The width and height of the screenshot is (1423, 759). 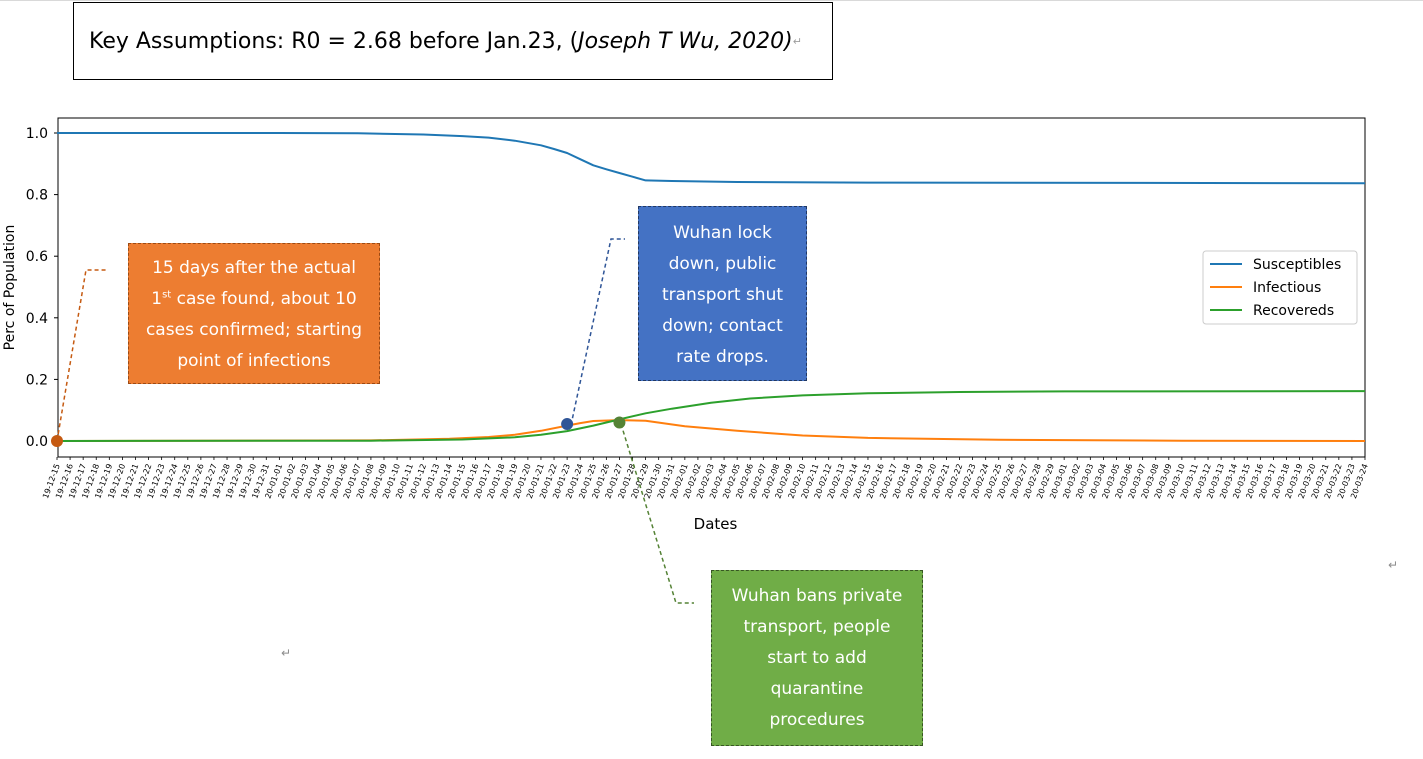 What do you see at coordinates (254, 299) in the screenshot?
I see `annotation-first-case-line2: 1st case found, about 10` at bounding box center [254, 299].